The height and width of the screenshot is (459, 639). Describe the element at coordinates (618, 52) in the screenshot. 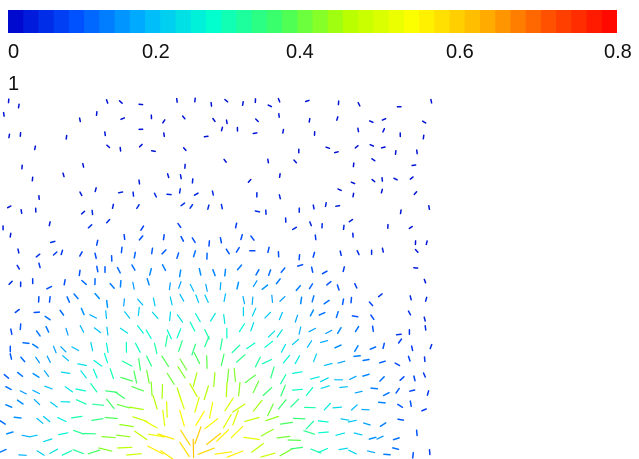

I see `colorbar-tick-label: 0.8` at that location.